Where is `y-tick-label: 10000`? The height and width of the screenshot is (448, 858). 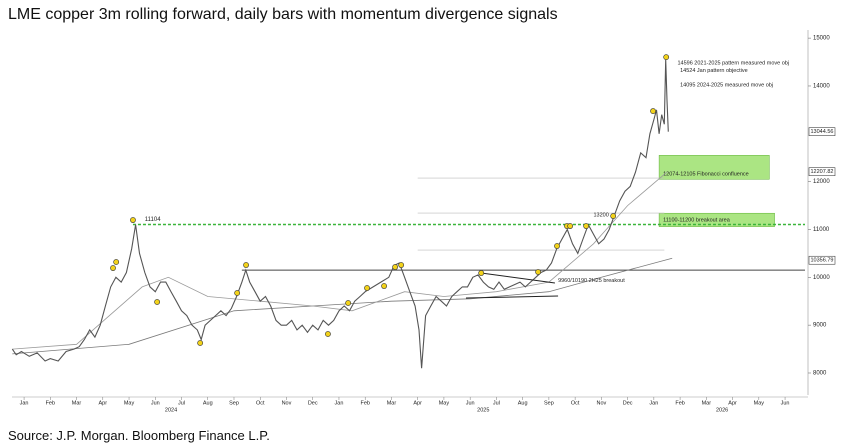 y-tick-label: 10000 is located at coordinates (821, 278).